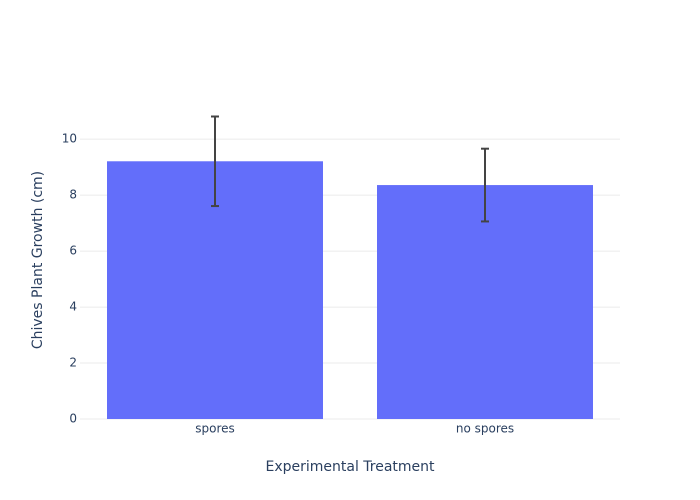  Describe the element at coordinates (69, 139) in the screenshot. I see `y-tick-label: 10` at that location.